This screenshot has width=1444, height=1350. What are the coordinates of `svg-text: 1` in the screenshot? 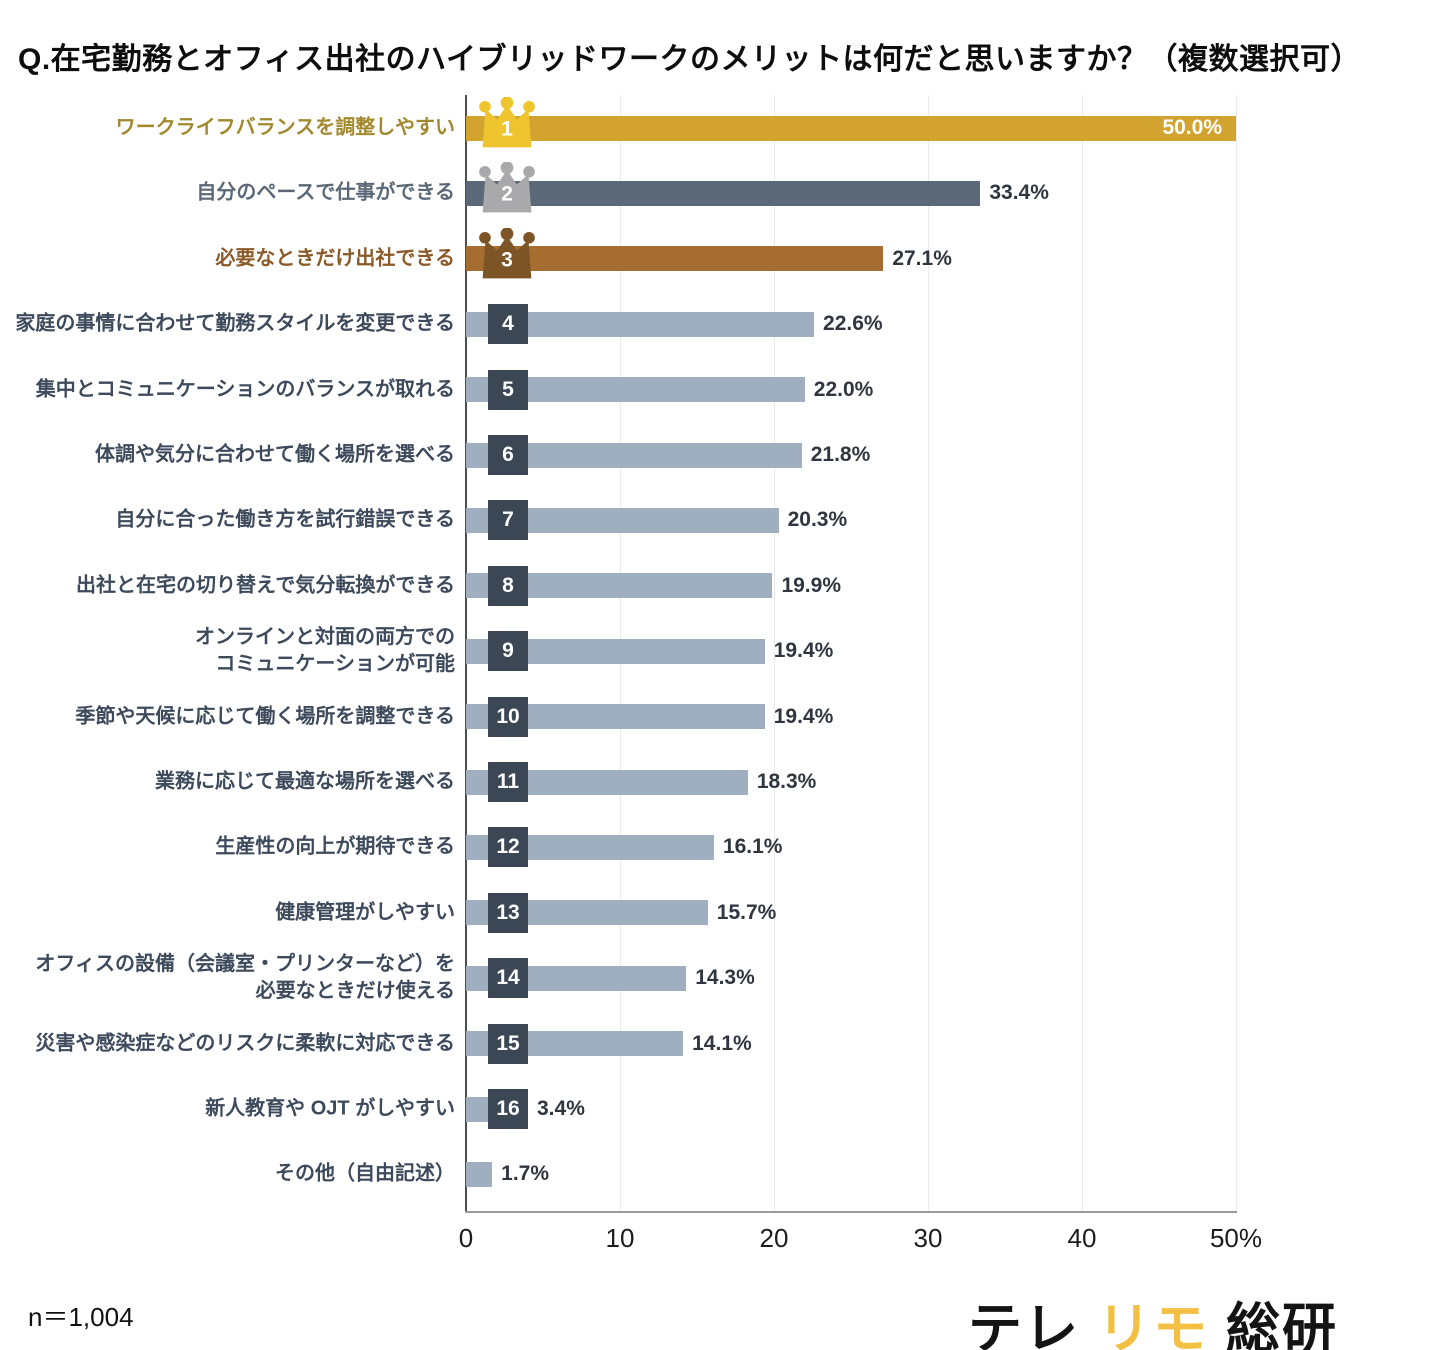 It's located at (507, 129).